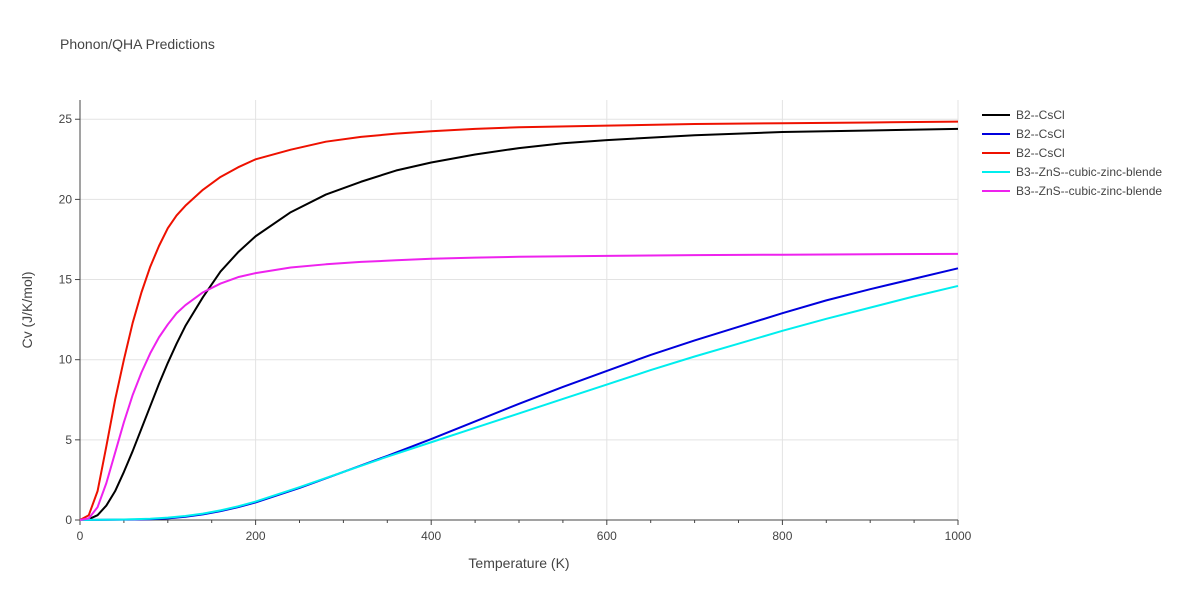 The width and height of the screenshot is (1200, 600). I want to click on legend-item-4: B3--ZnS--cubic-zinc-blende, so click(1072, 172).